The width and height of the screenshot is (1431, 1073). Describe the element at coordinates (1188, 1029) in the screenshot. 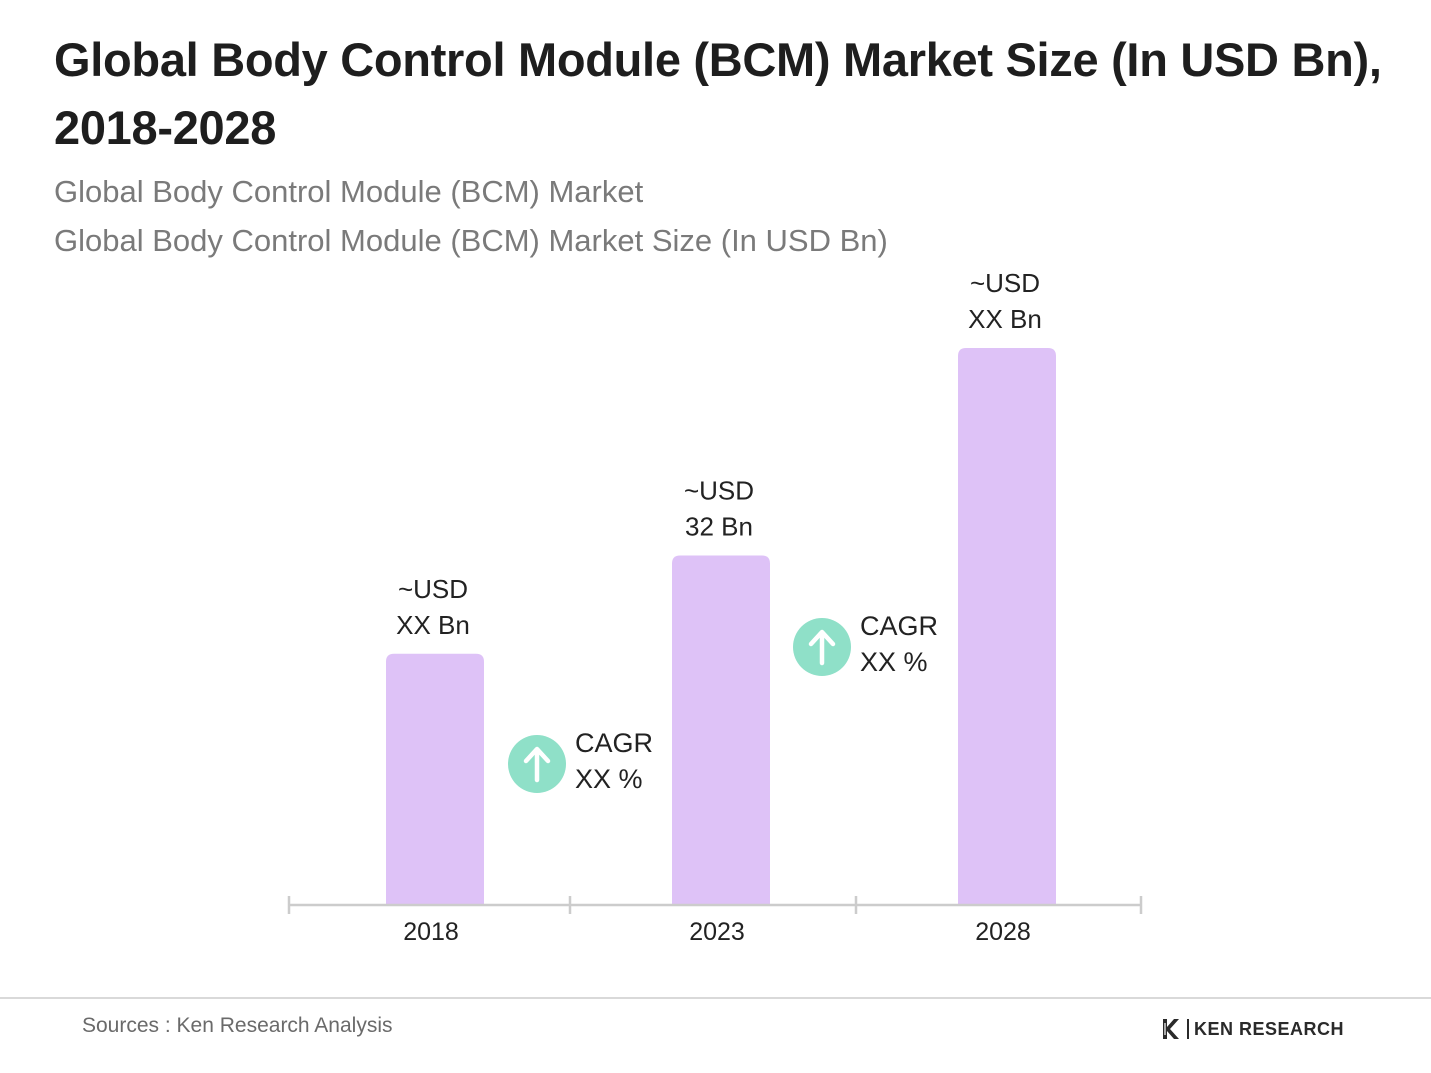

I see `logo-separator` at that location.